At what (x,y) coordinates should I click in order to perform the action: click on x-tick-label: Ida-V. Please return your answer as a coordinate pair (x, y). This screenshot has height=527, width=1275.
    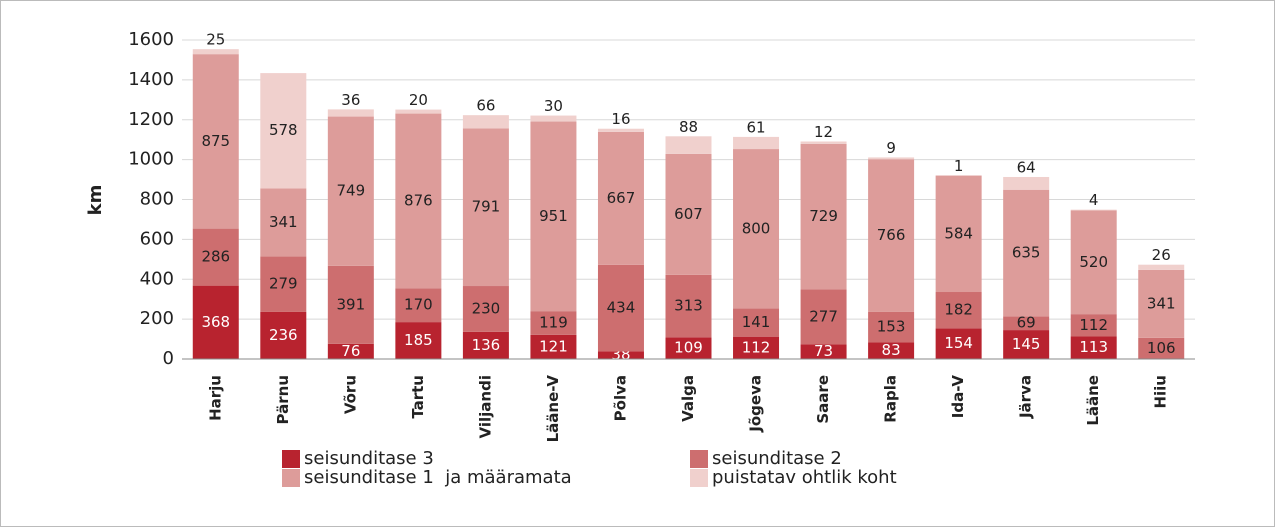
    Looking at the image, I should click on (958, 397).